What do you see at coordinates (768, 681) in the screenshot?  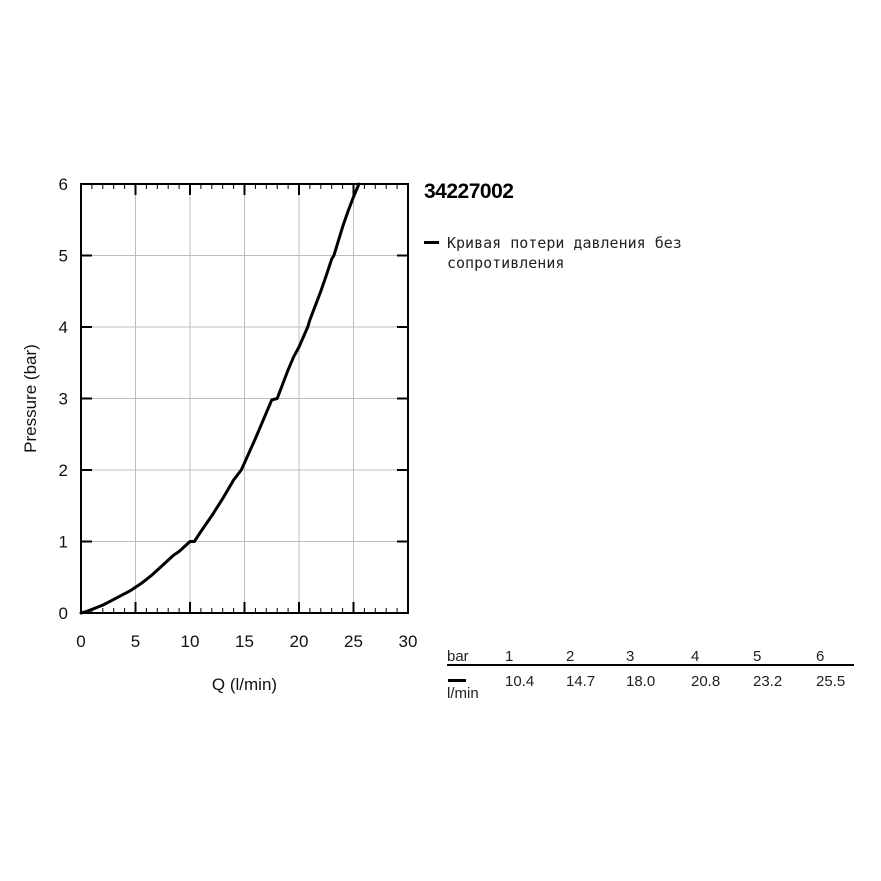 I see `flow-table-flow-cell: 23.2` at bounding box center [768, 681].